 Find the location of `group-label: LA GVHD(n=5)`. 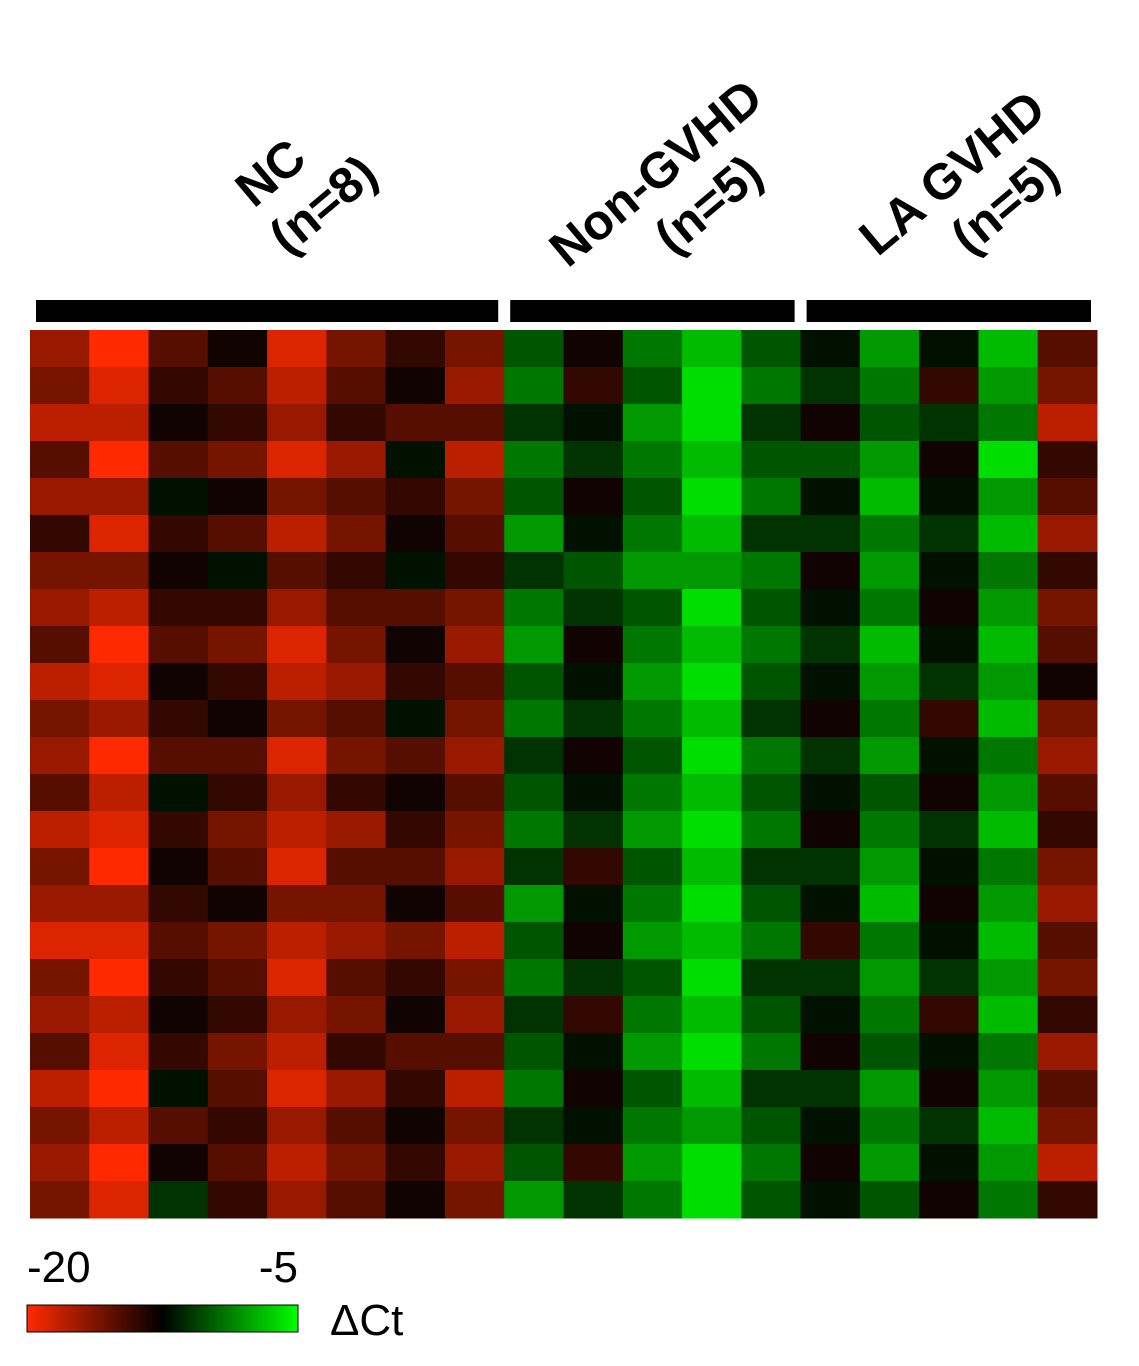

group-label: LA GVHD(n=5) is located at coordinates (959, 173).